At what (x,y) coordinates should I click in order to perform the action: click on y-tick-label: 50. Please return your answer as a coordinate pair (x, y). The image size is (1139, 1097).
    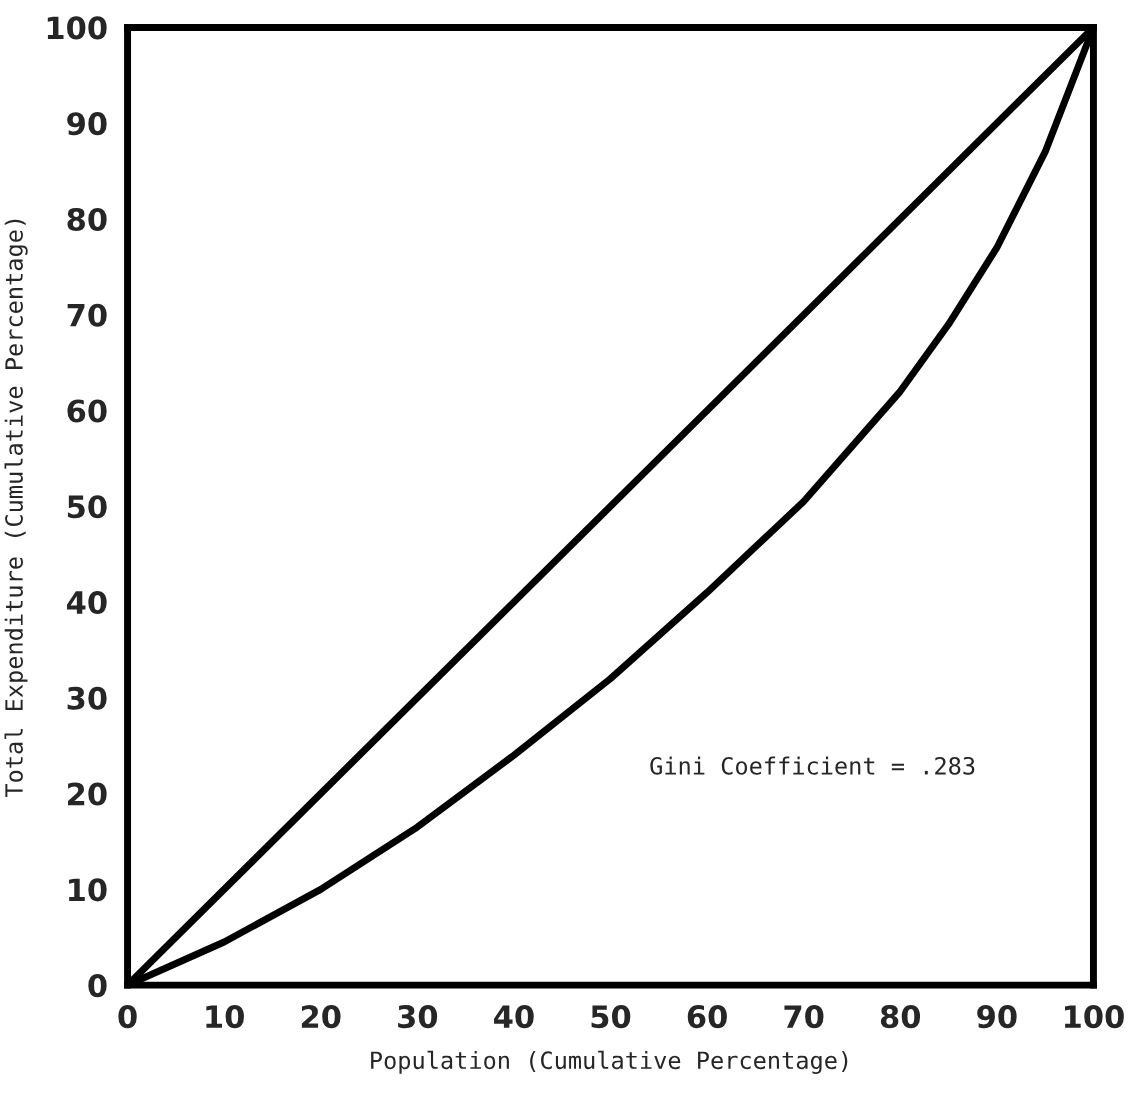
    Looking at the image, I should click on (87, 507).